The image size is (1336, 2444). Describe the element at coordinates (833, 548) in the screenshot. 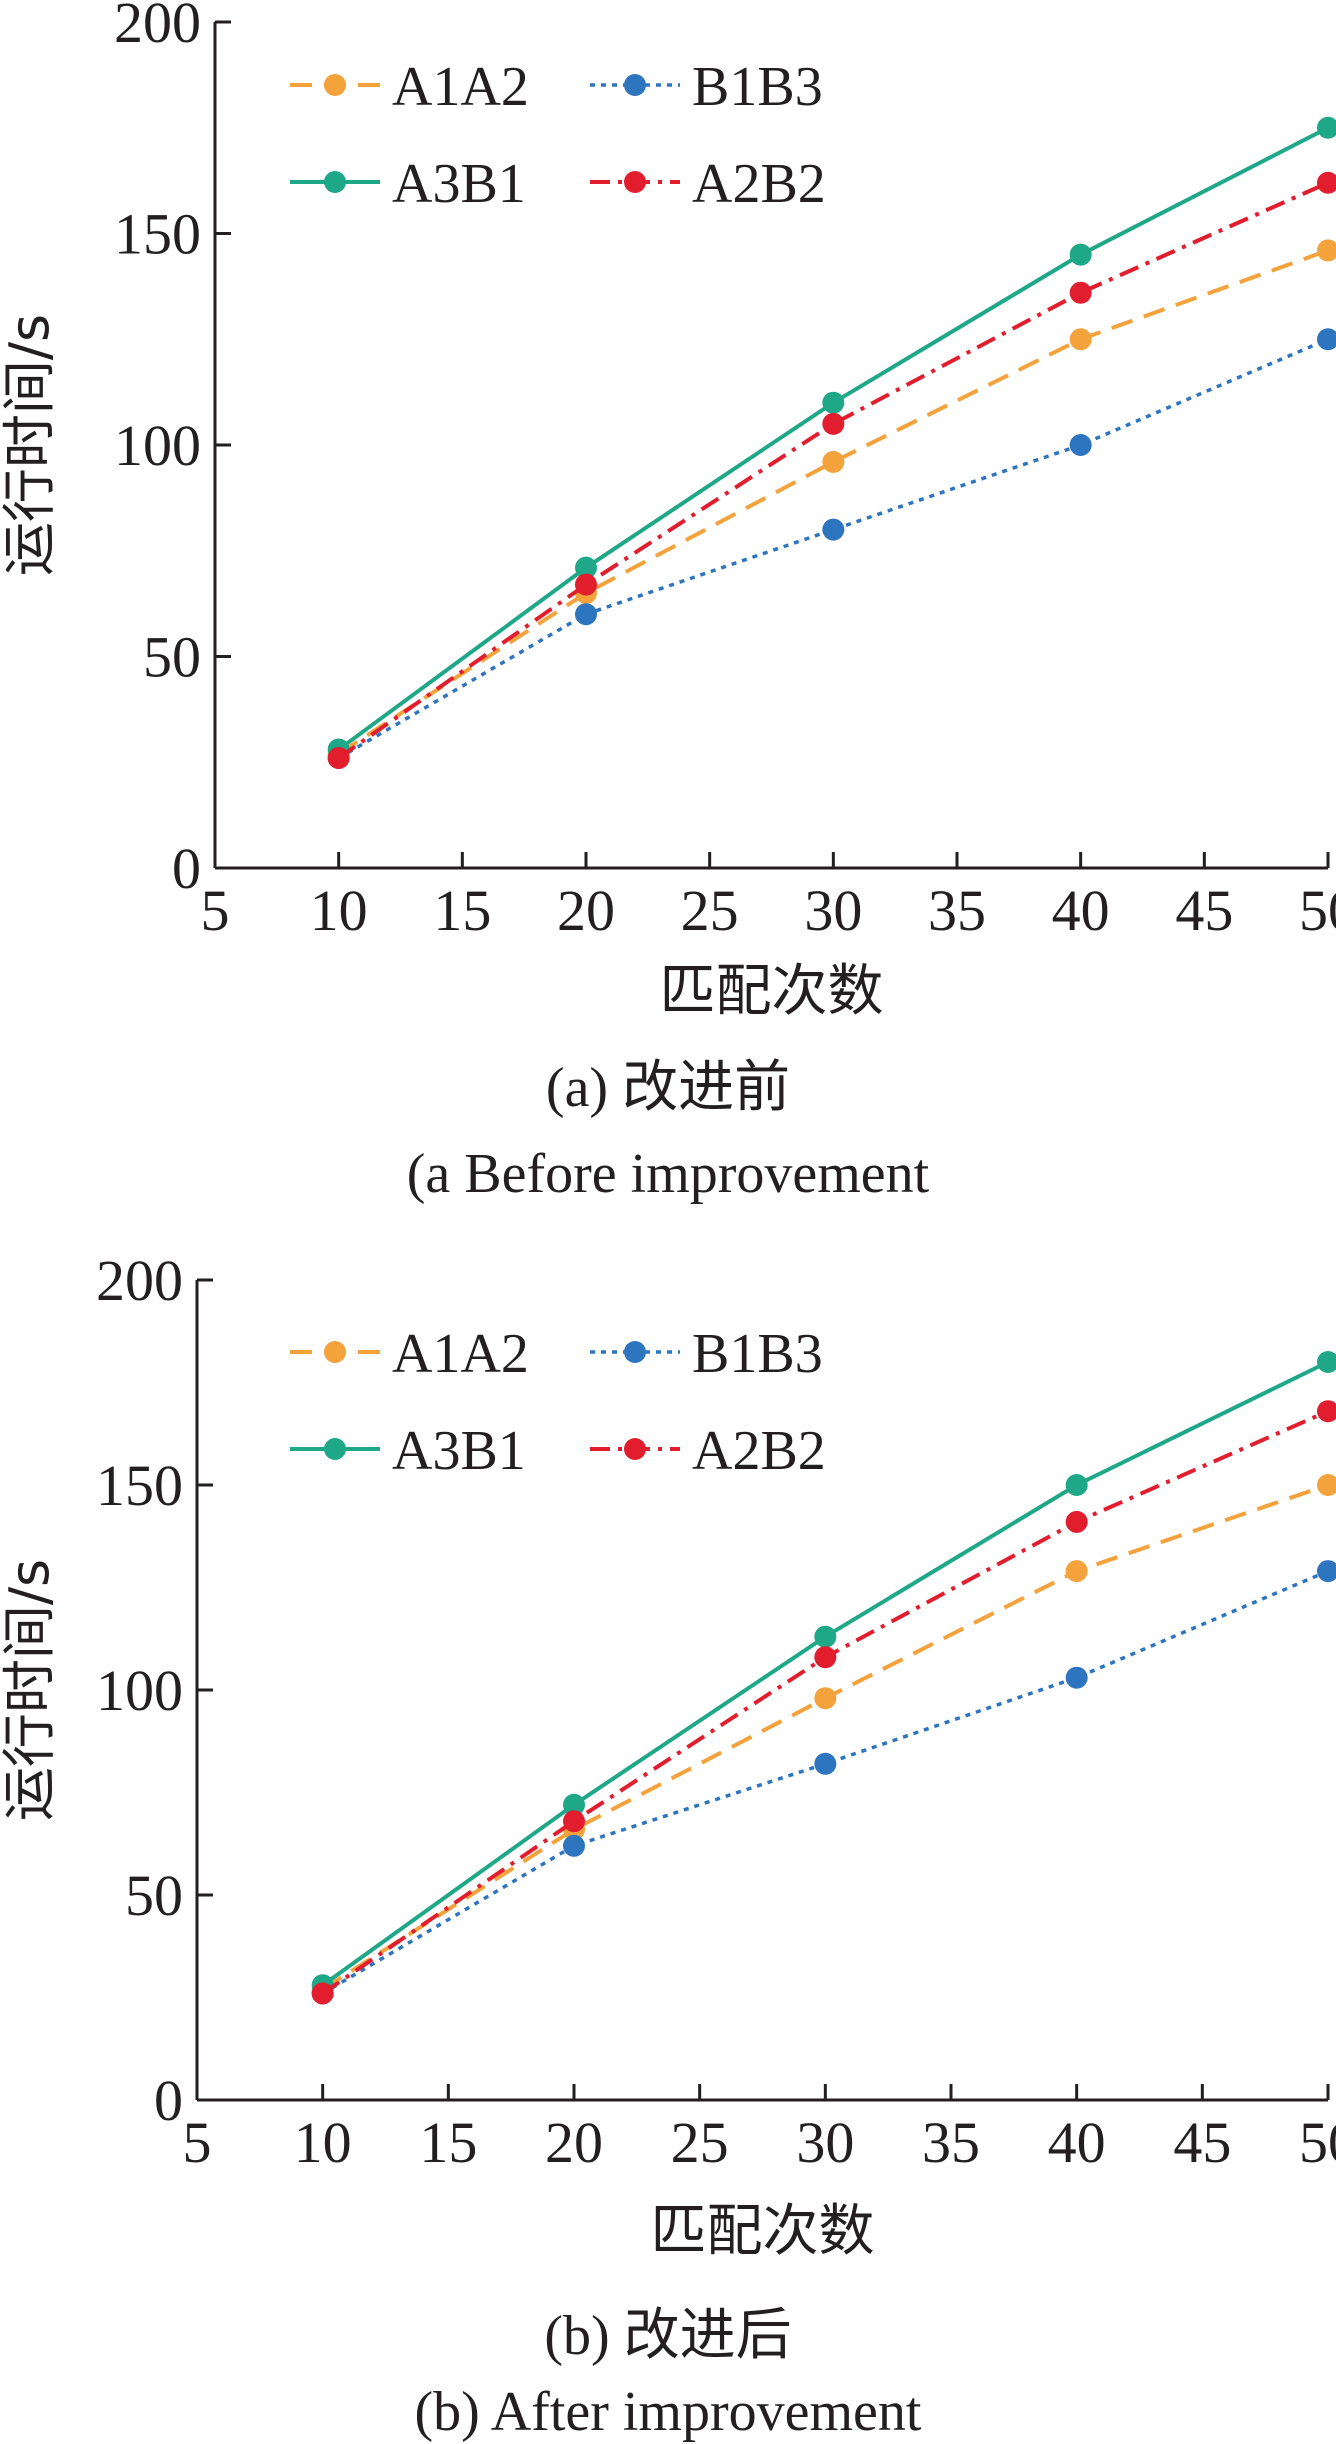

I see `series-line-B1B3` at that location.